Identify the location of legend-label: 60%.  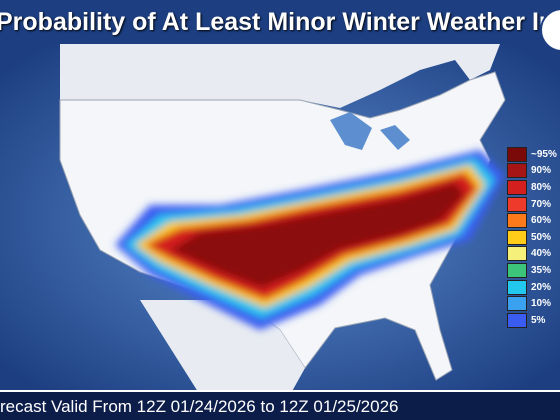
(541, 221).